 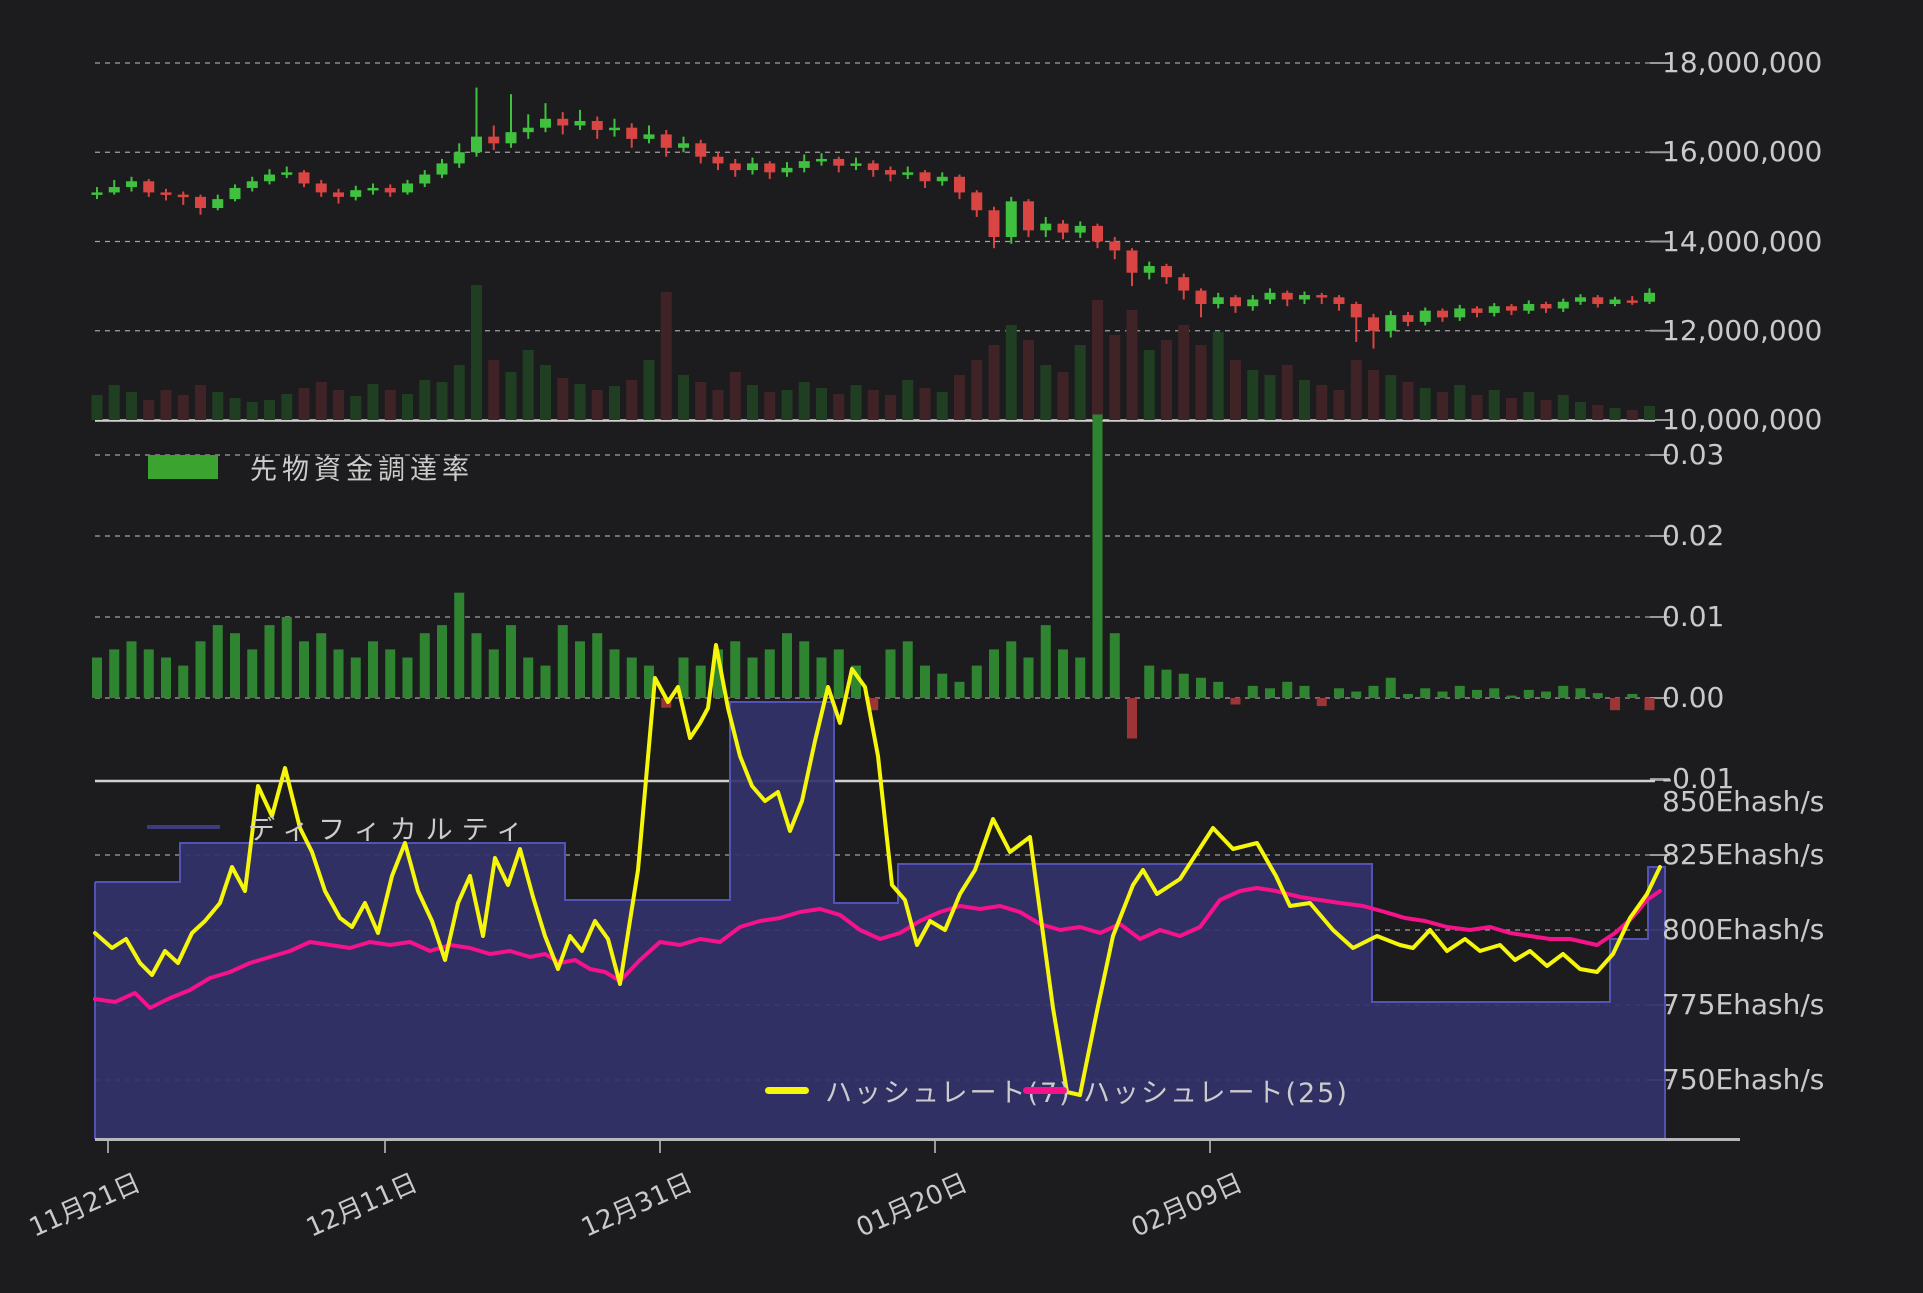 I want to click on legend-funding-rate: 先物資金調達率, so click(x=311, y=469).